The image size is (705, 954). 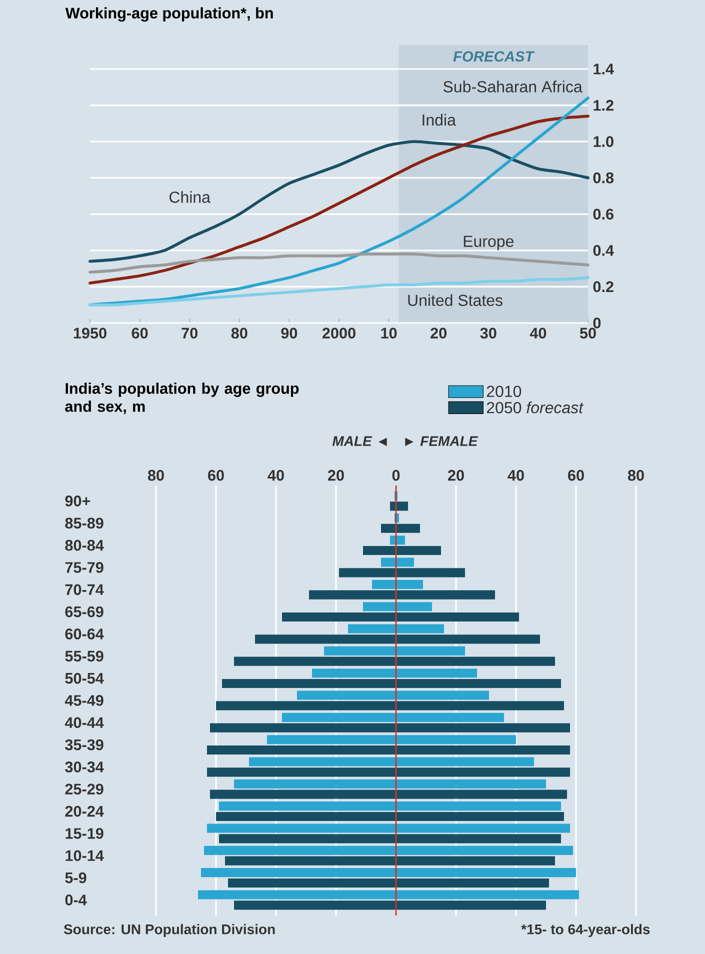 What do you see at coordinates (339, 333) in the screenshot?
I see `x-tick-label: 2000` at bounding box center [339, 333].